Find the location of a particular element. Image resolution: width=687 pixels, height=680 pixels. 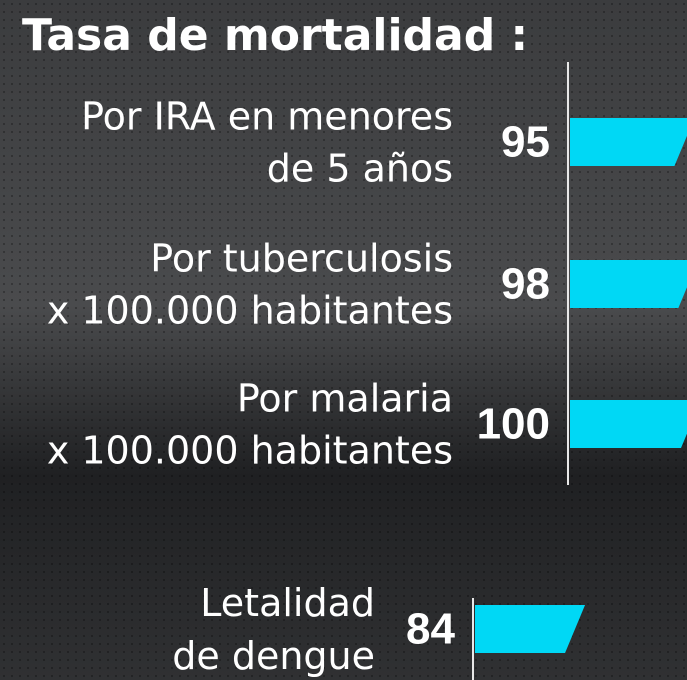

category-label: de dengue is located at coordinates (273, 656).